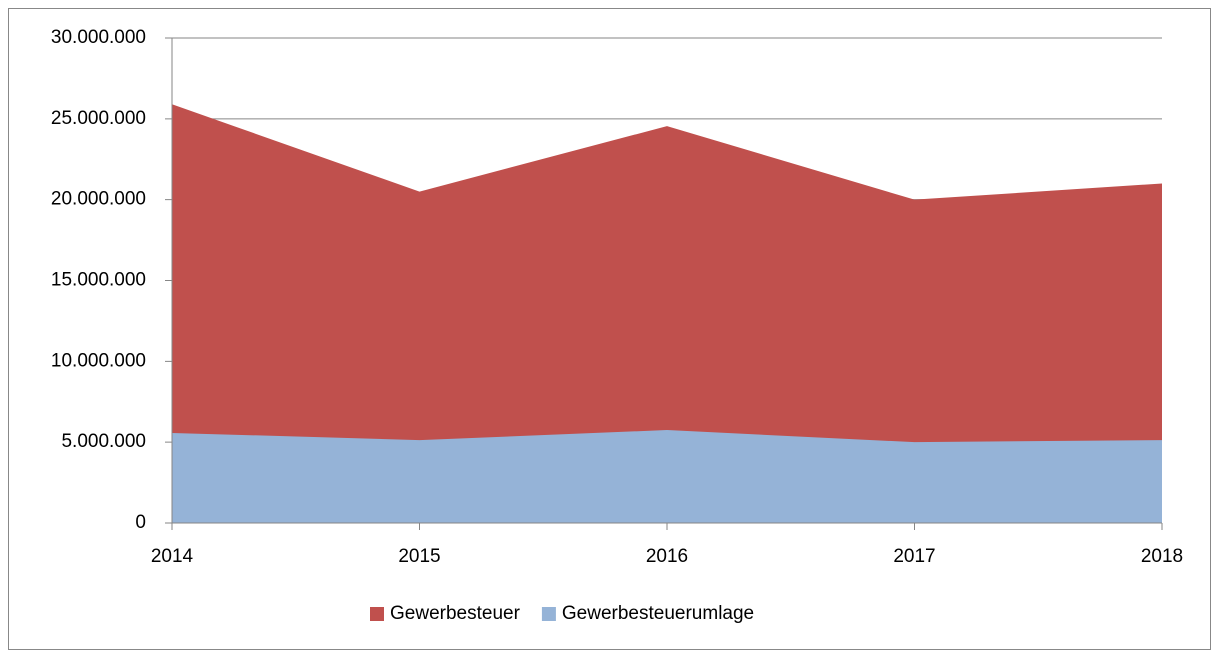 The image size is (1219, 650). I want to click on x-tick-label: 2018, so click(1162, 556).